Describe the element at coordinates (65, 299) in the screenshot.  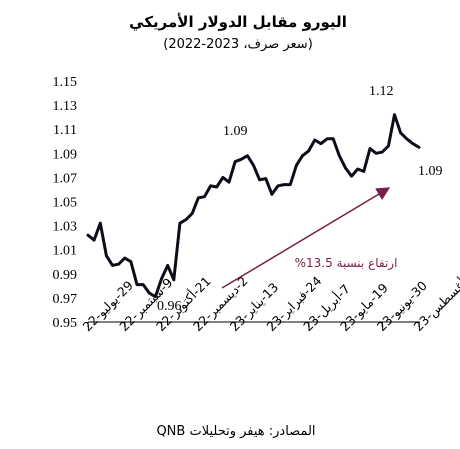
I see `y-tick-label: 0.97` at that location.